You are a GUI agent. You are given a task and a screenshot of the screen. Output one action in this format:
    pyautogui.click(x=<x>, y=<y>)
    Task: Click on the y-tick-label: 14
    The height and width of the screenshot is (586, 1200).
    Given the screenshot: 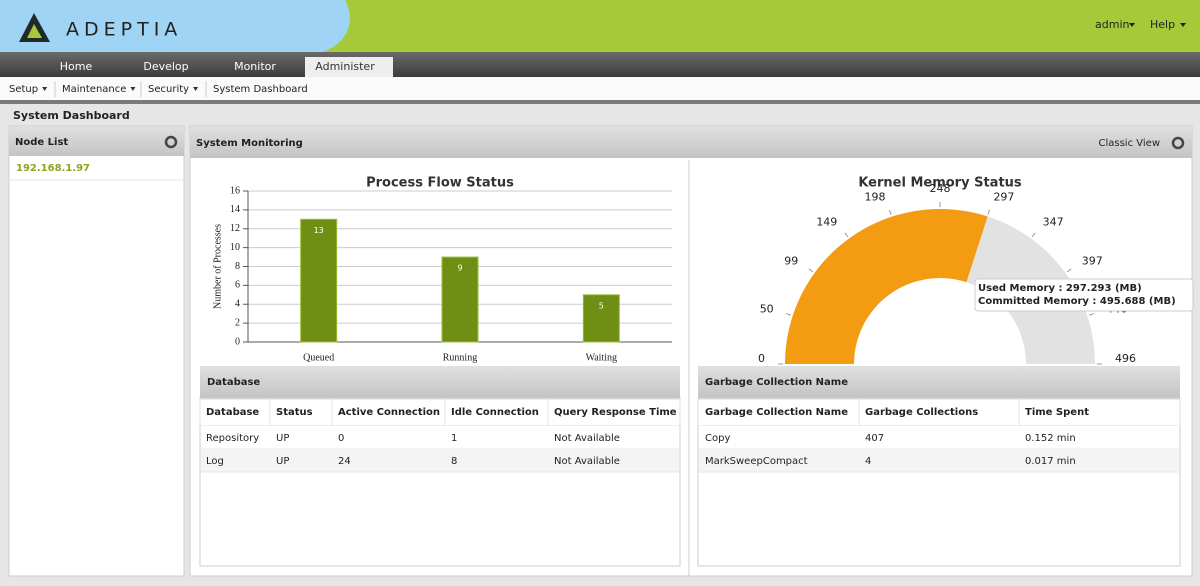 What is the action you would take?
    pyautogui.click(x=235, y=209)
    